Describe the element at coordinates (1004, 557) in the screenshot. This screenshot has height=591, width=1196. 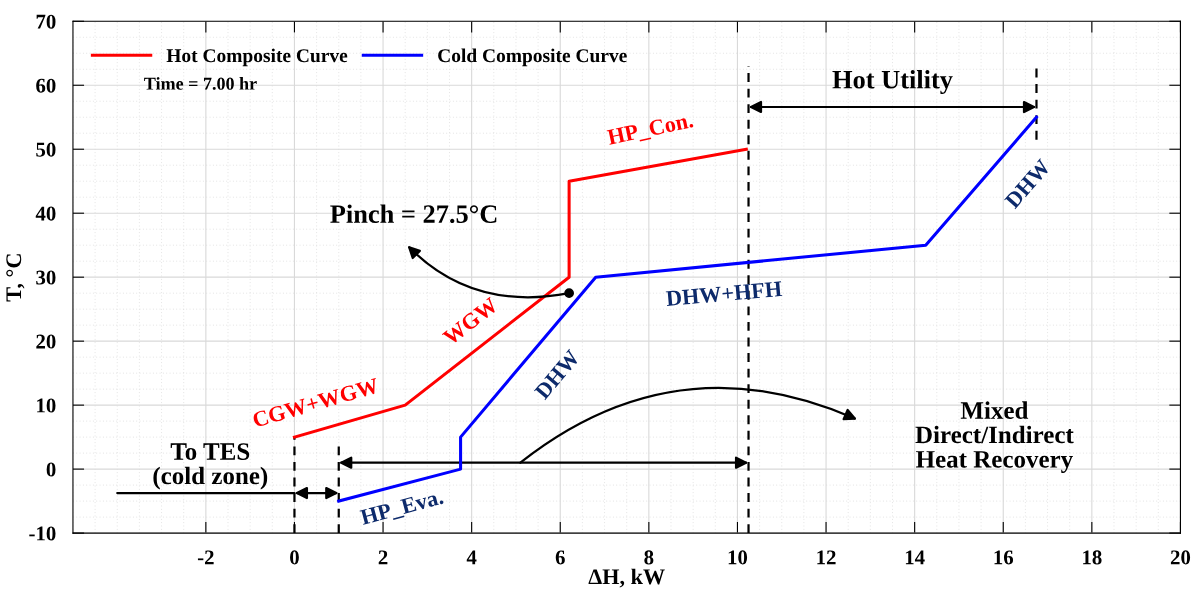
I see `x-tick-label: 16` at that location.